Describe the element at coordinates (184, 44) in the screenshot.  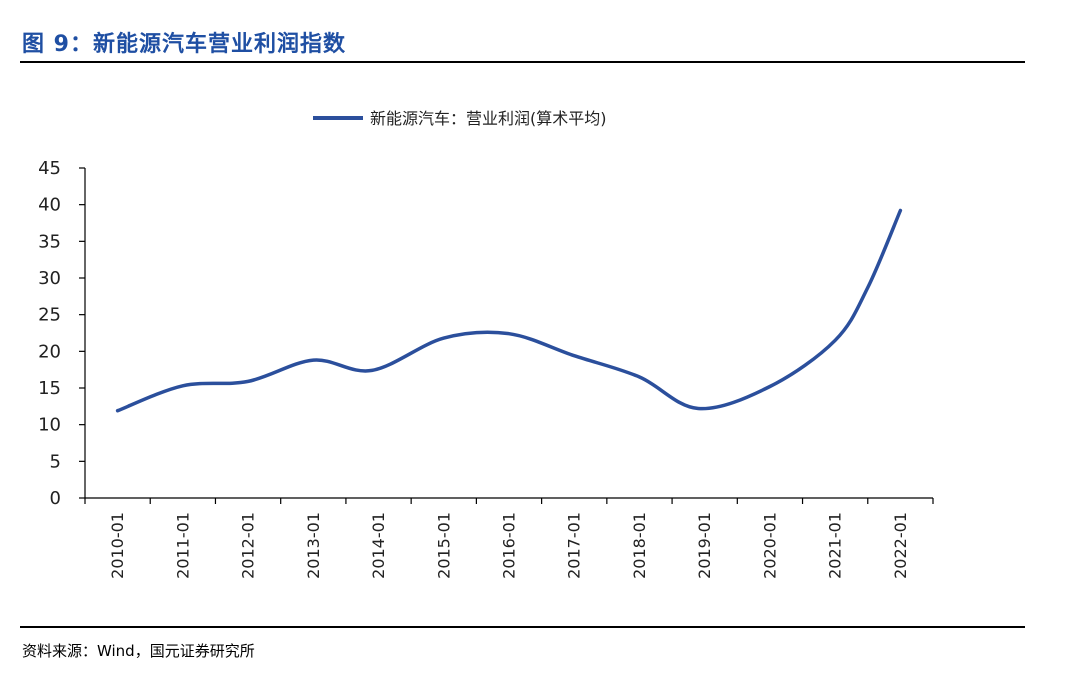
I see `figure-title: 图 9：新能源汽车营业利润指数` at that location.